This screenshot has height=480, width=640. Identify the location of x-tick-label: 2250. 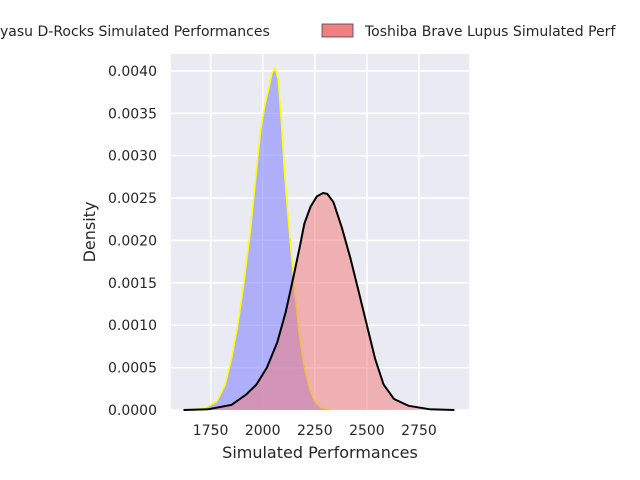
(315, 431).